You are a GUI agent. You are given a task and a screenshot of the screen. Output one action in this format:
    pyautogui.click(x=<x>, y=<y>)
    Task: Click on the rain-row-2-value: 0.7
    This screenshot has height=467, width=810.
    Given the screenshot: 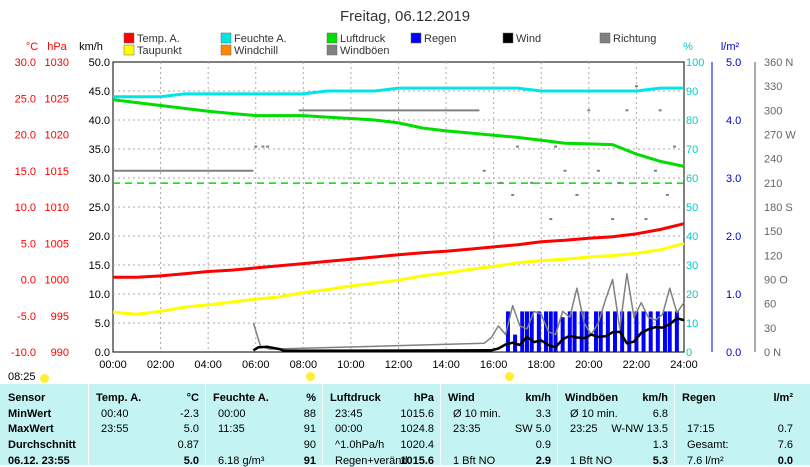 What is the action you would take?
    pyautogui.click(x=785, y=429)
    